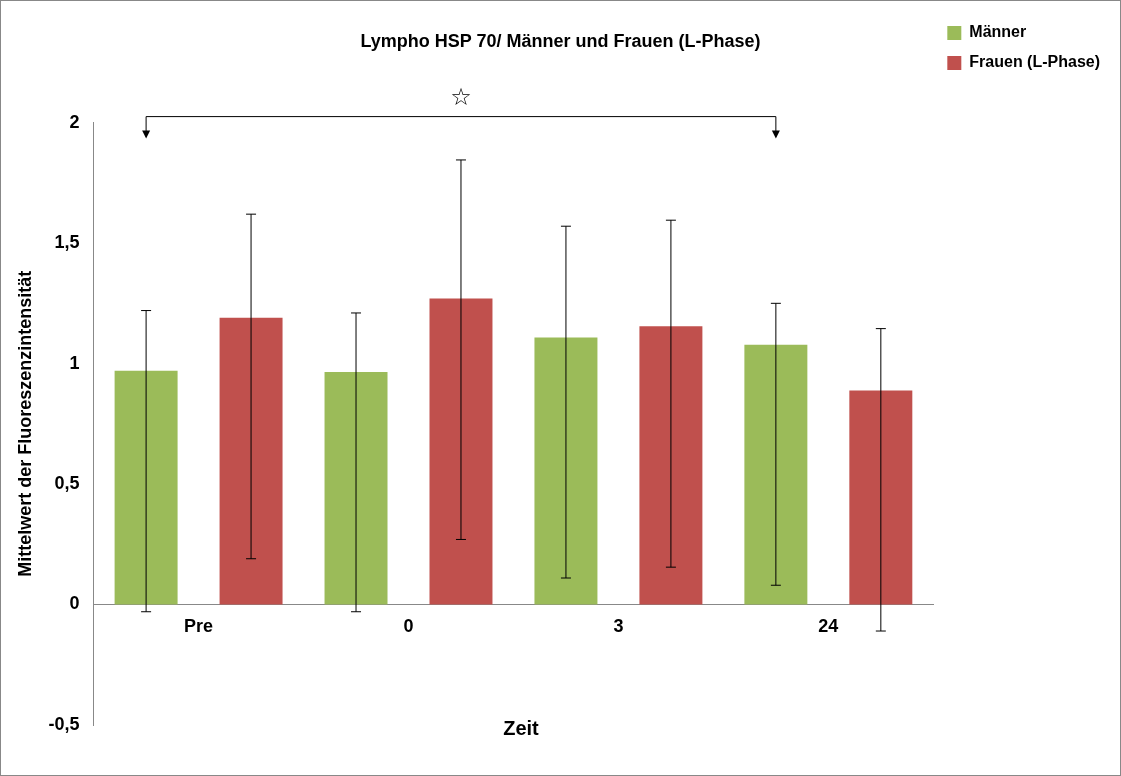 The image size is (1121, 776). Describe the element at coordinates (67, 483) in the screenshot. I see `y-tick-label: 0,5` at that location.